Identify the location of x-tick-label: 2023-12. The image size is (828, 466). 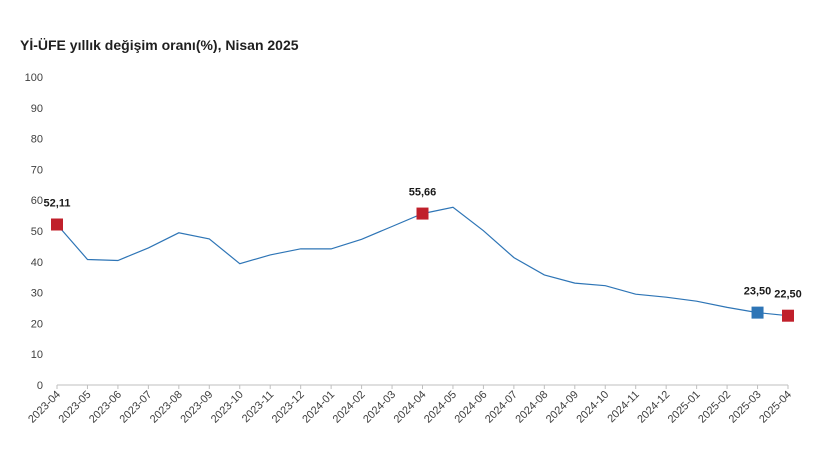
(288, 407).